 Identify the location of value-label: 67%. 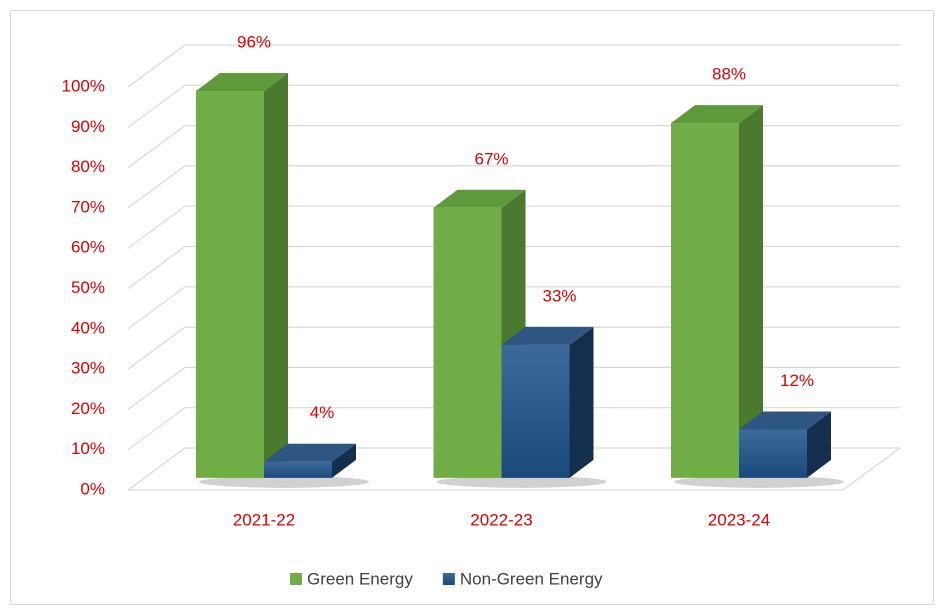
(491, 158).